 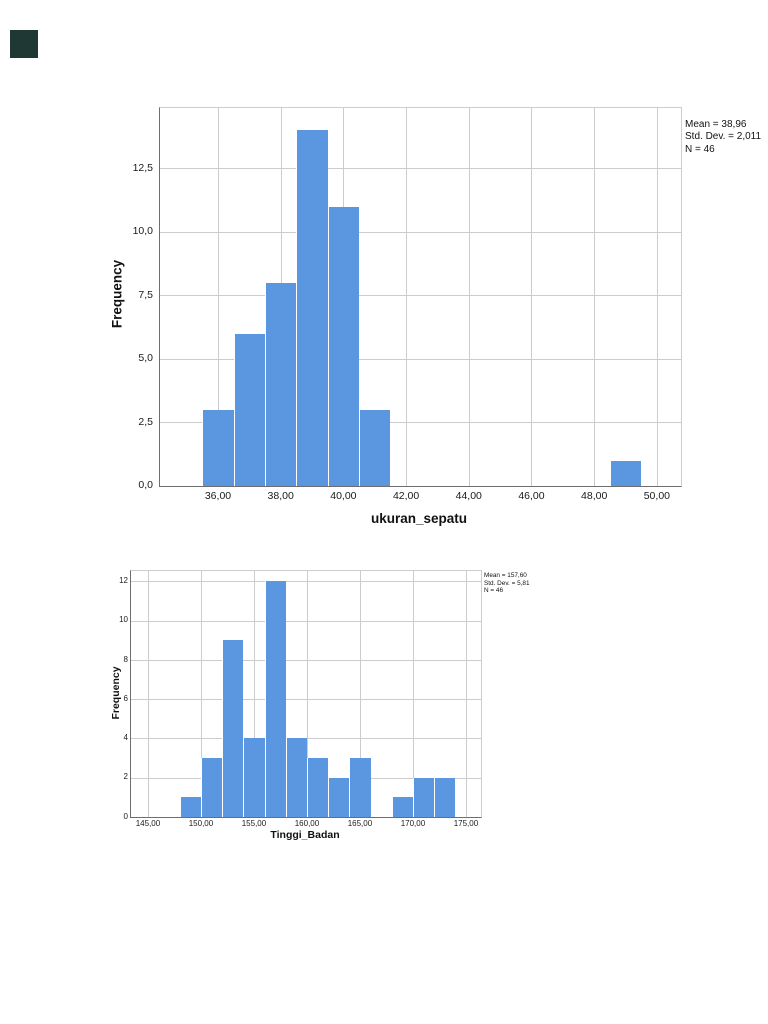 I want to click on stat-mean: Mean = 157,60, so click(x=505, y=575).